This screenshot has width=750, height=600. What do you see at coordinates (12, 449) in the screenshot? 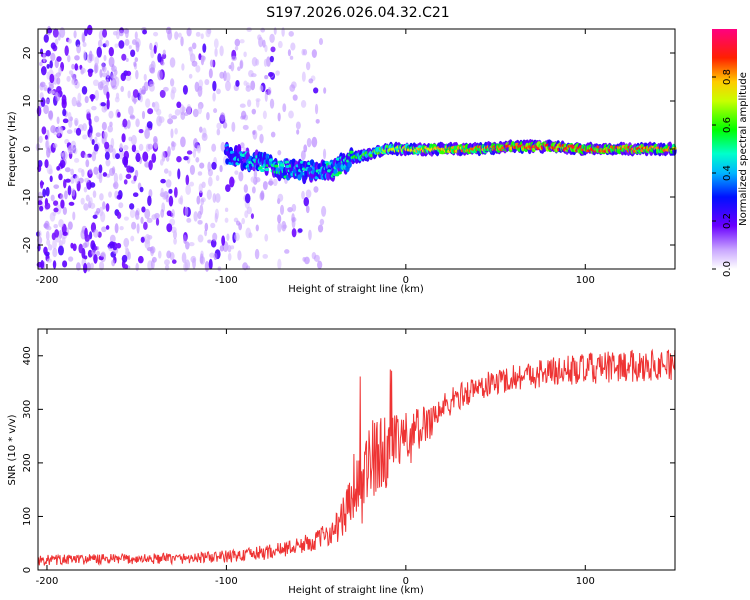
I see `snr-y-label: SNR (10 * v/v)` at bounding box center [12, 449].